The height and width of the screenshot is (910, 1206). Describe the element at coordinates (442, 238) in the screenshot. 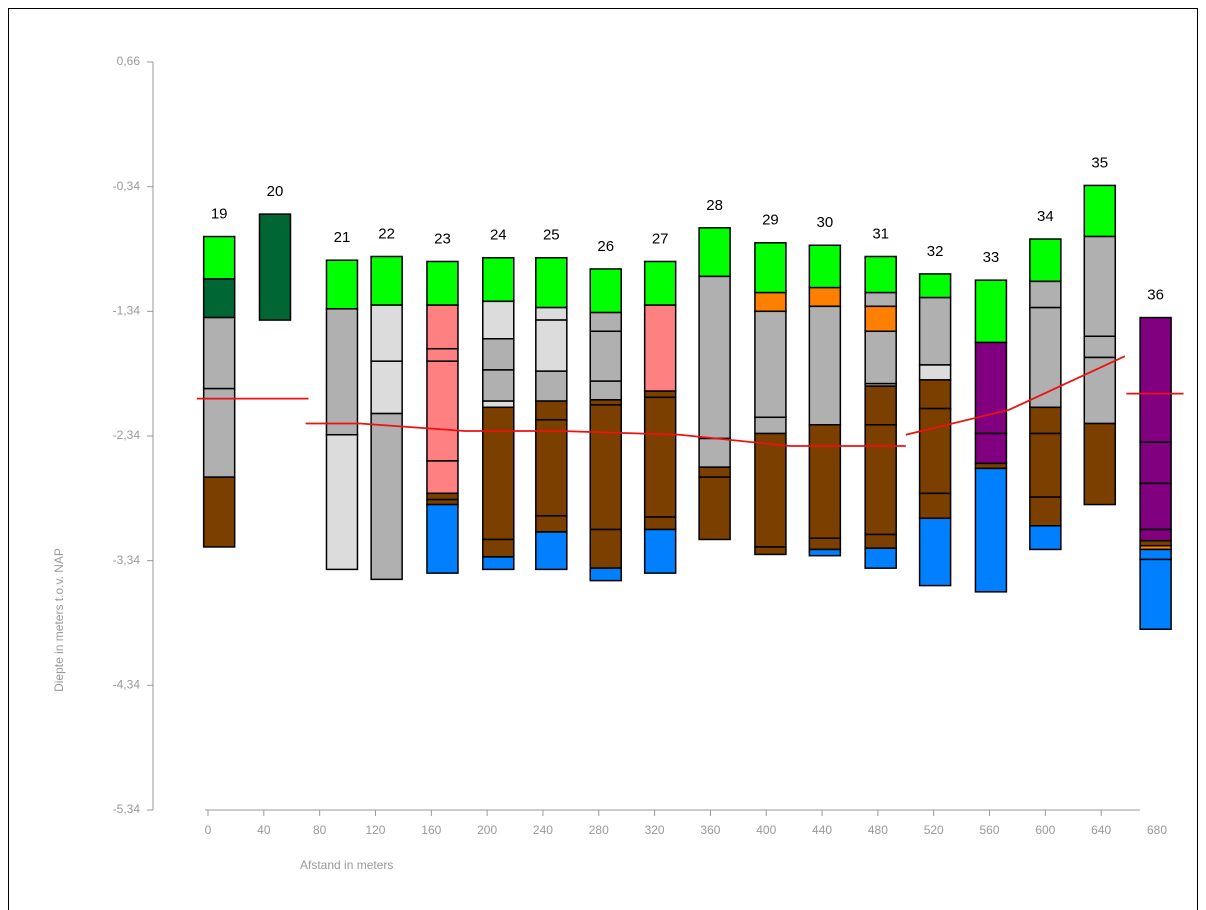

I see `boring-label: 23` at that location.